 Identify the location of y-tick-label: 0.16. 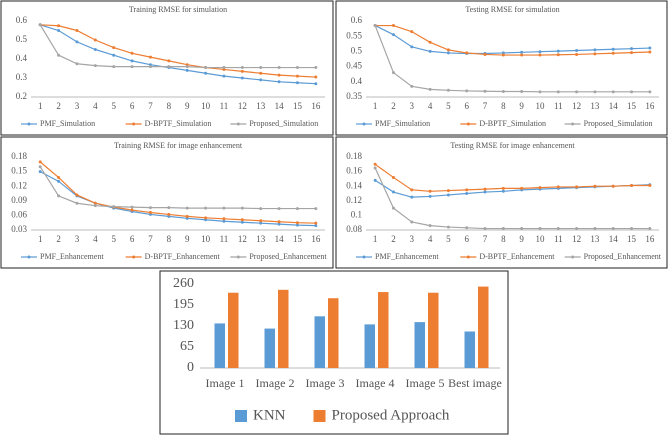
(354, 171).